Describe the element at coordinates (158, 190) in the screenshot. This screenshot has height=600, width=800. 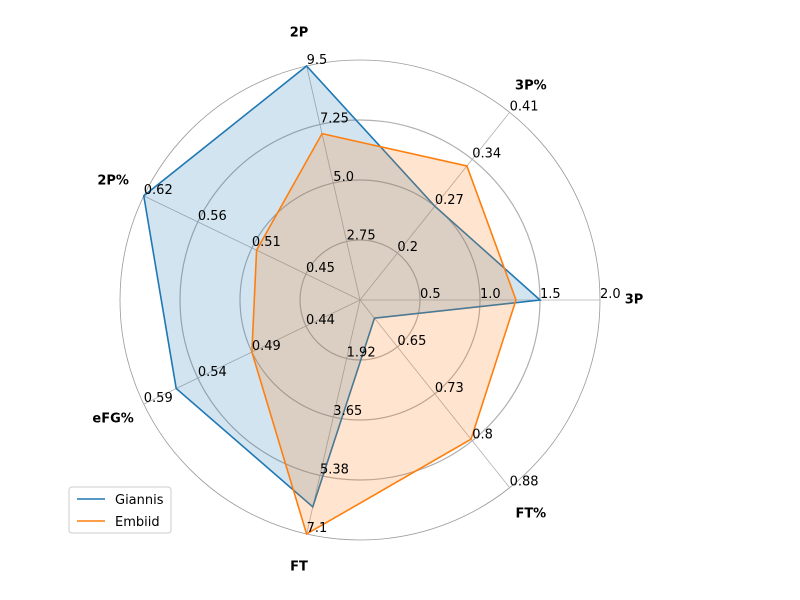
I see `tick-label-2P%-4: 0.62` at that location.